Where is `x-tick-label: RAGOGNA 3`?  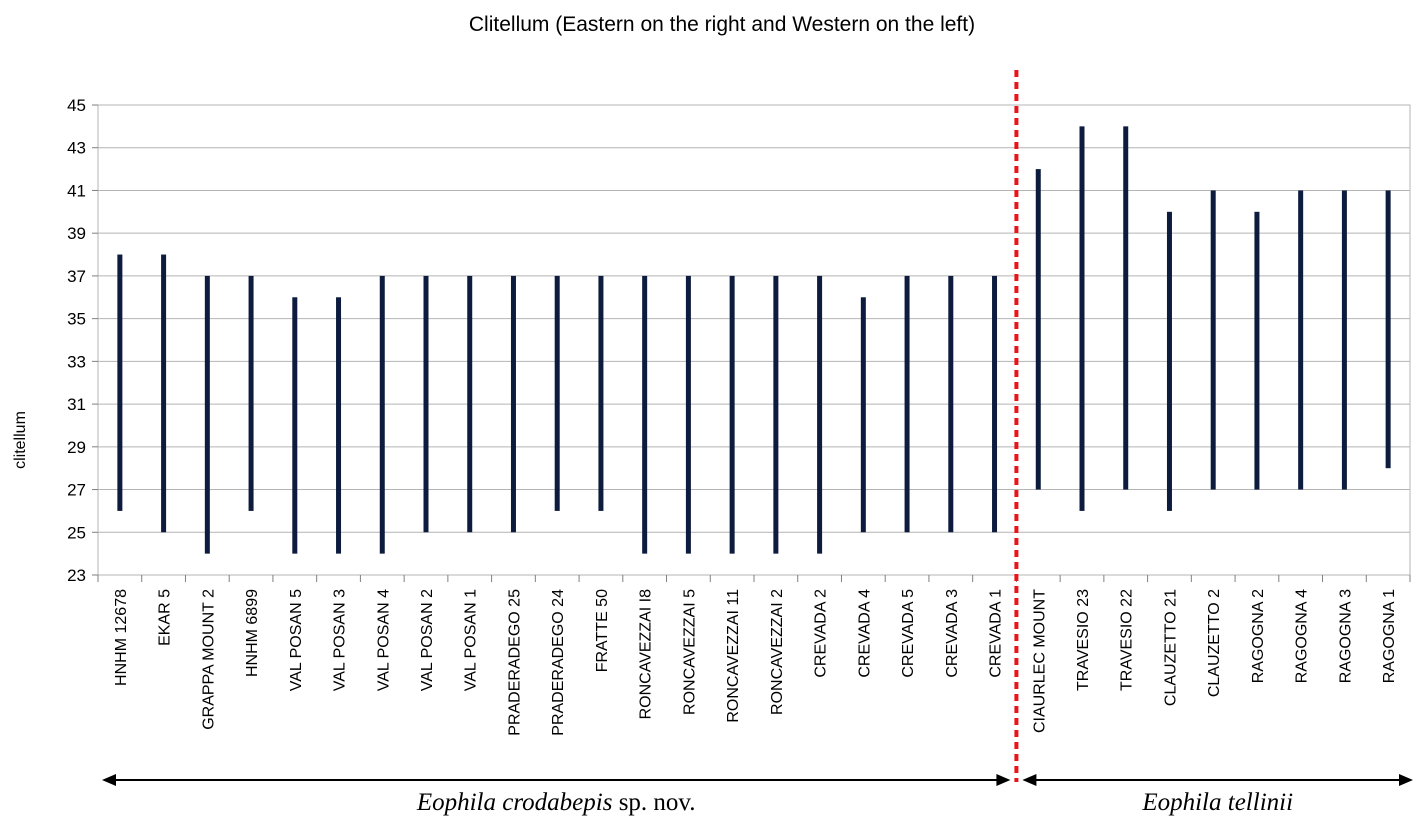
x-tick-label: RAGOGNA 3 is located at coordinates (1345, 636).